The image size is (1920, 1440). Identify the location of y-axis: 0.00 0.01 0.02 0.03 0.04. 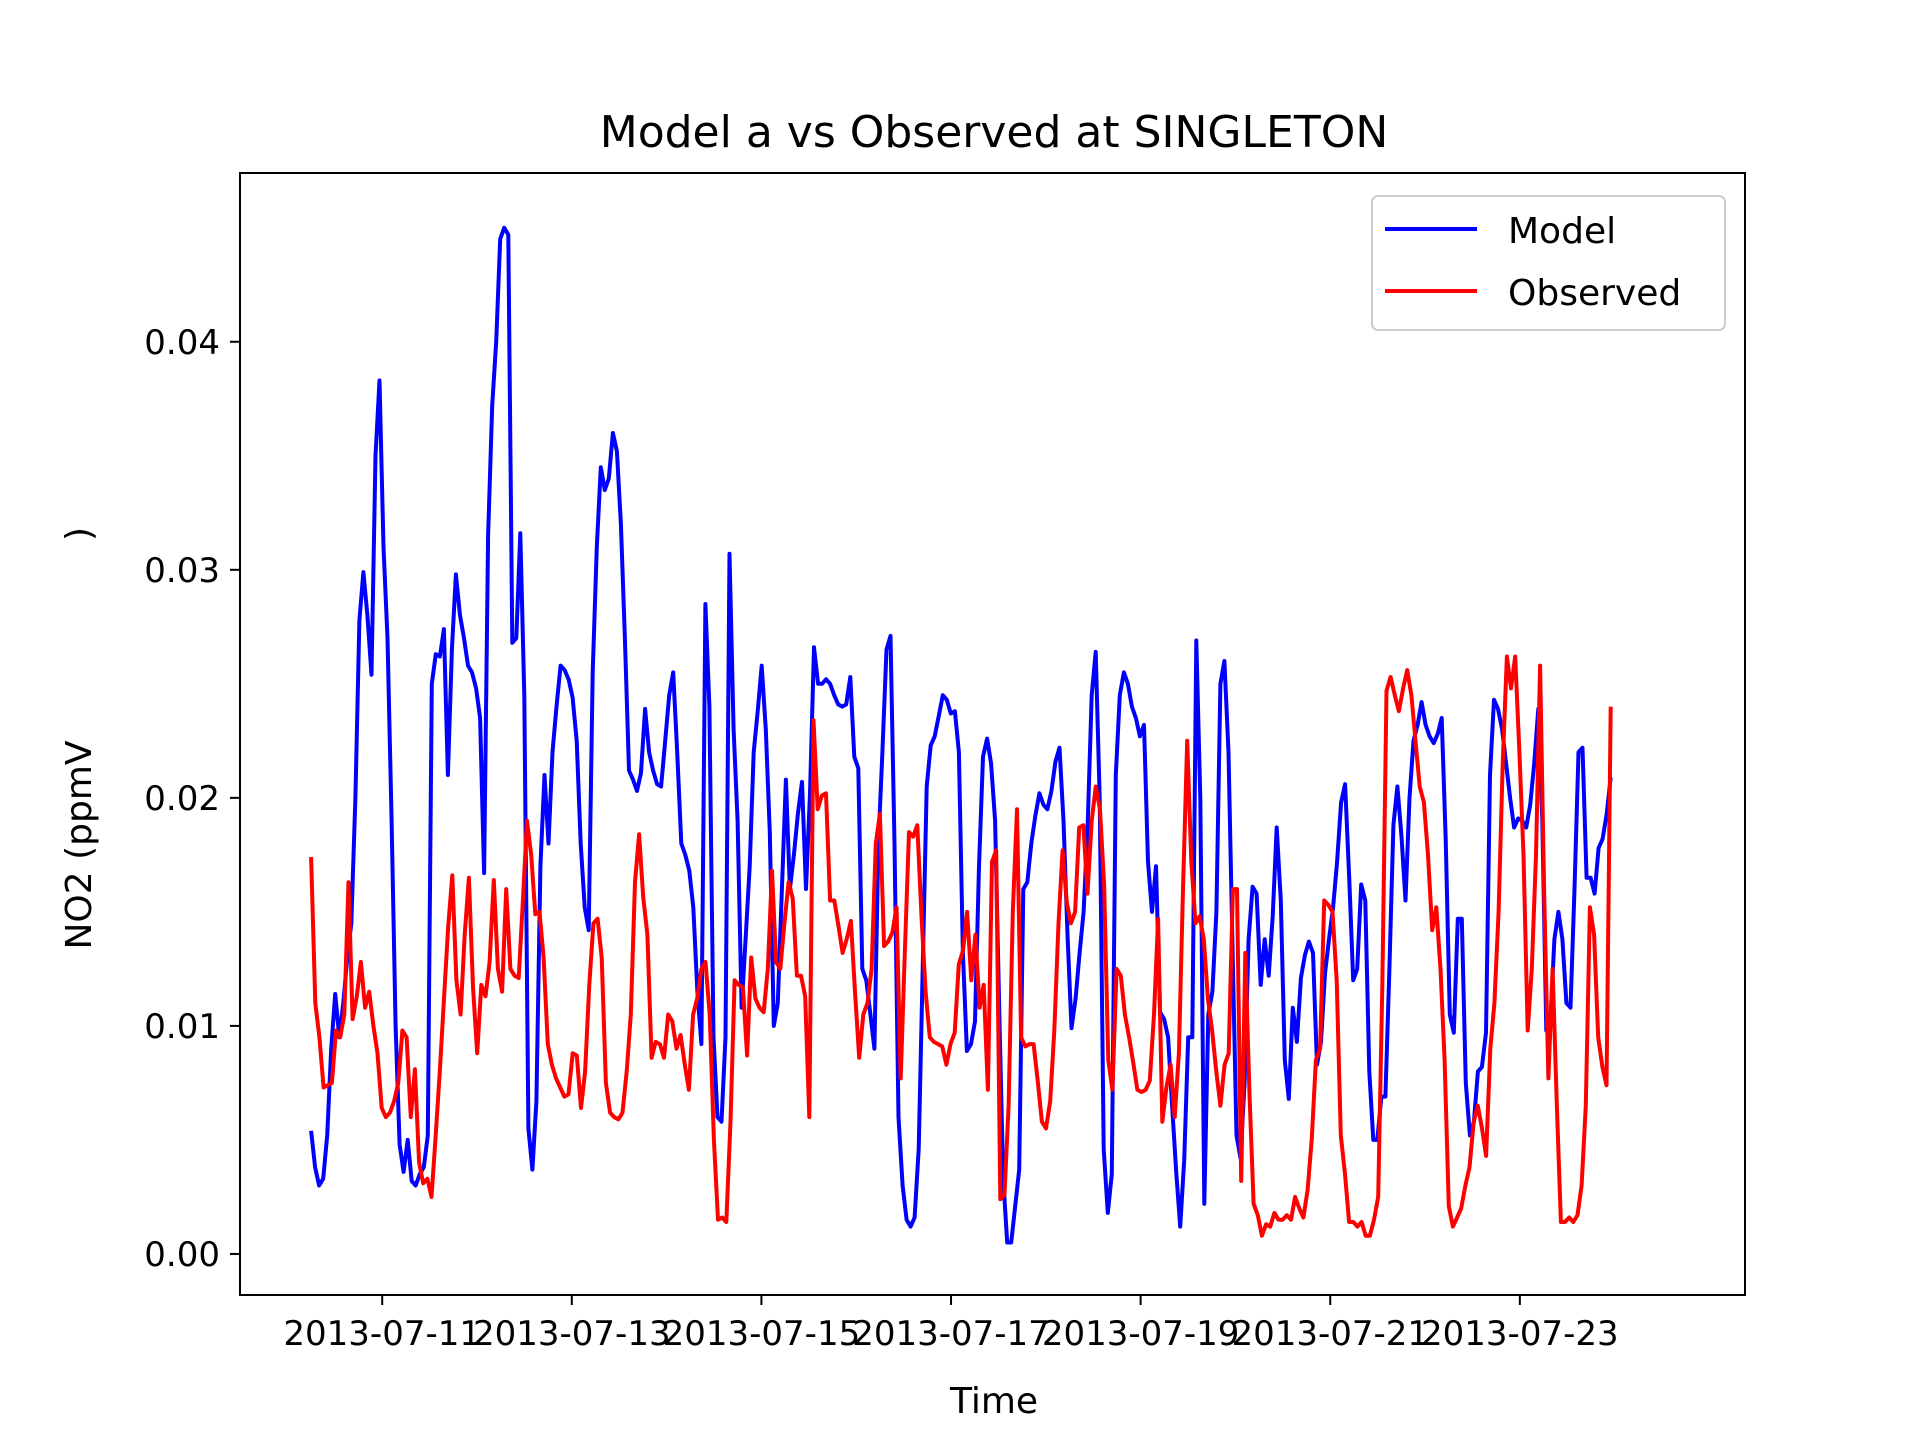
(192, 799).